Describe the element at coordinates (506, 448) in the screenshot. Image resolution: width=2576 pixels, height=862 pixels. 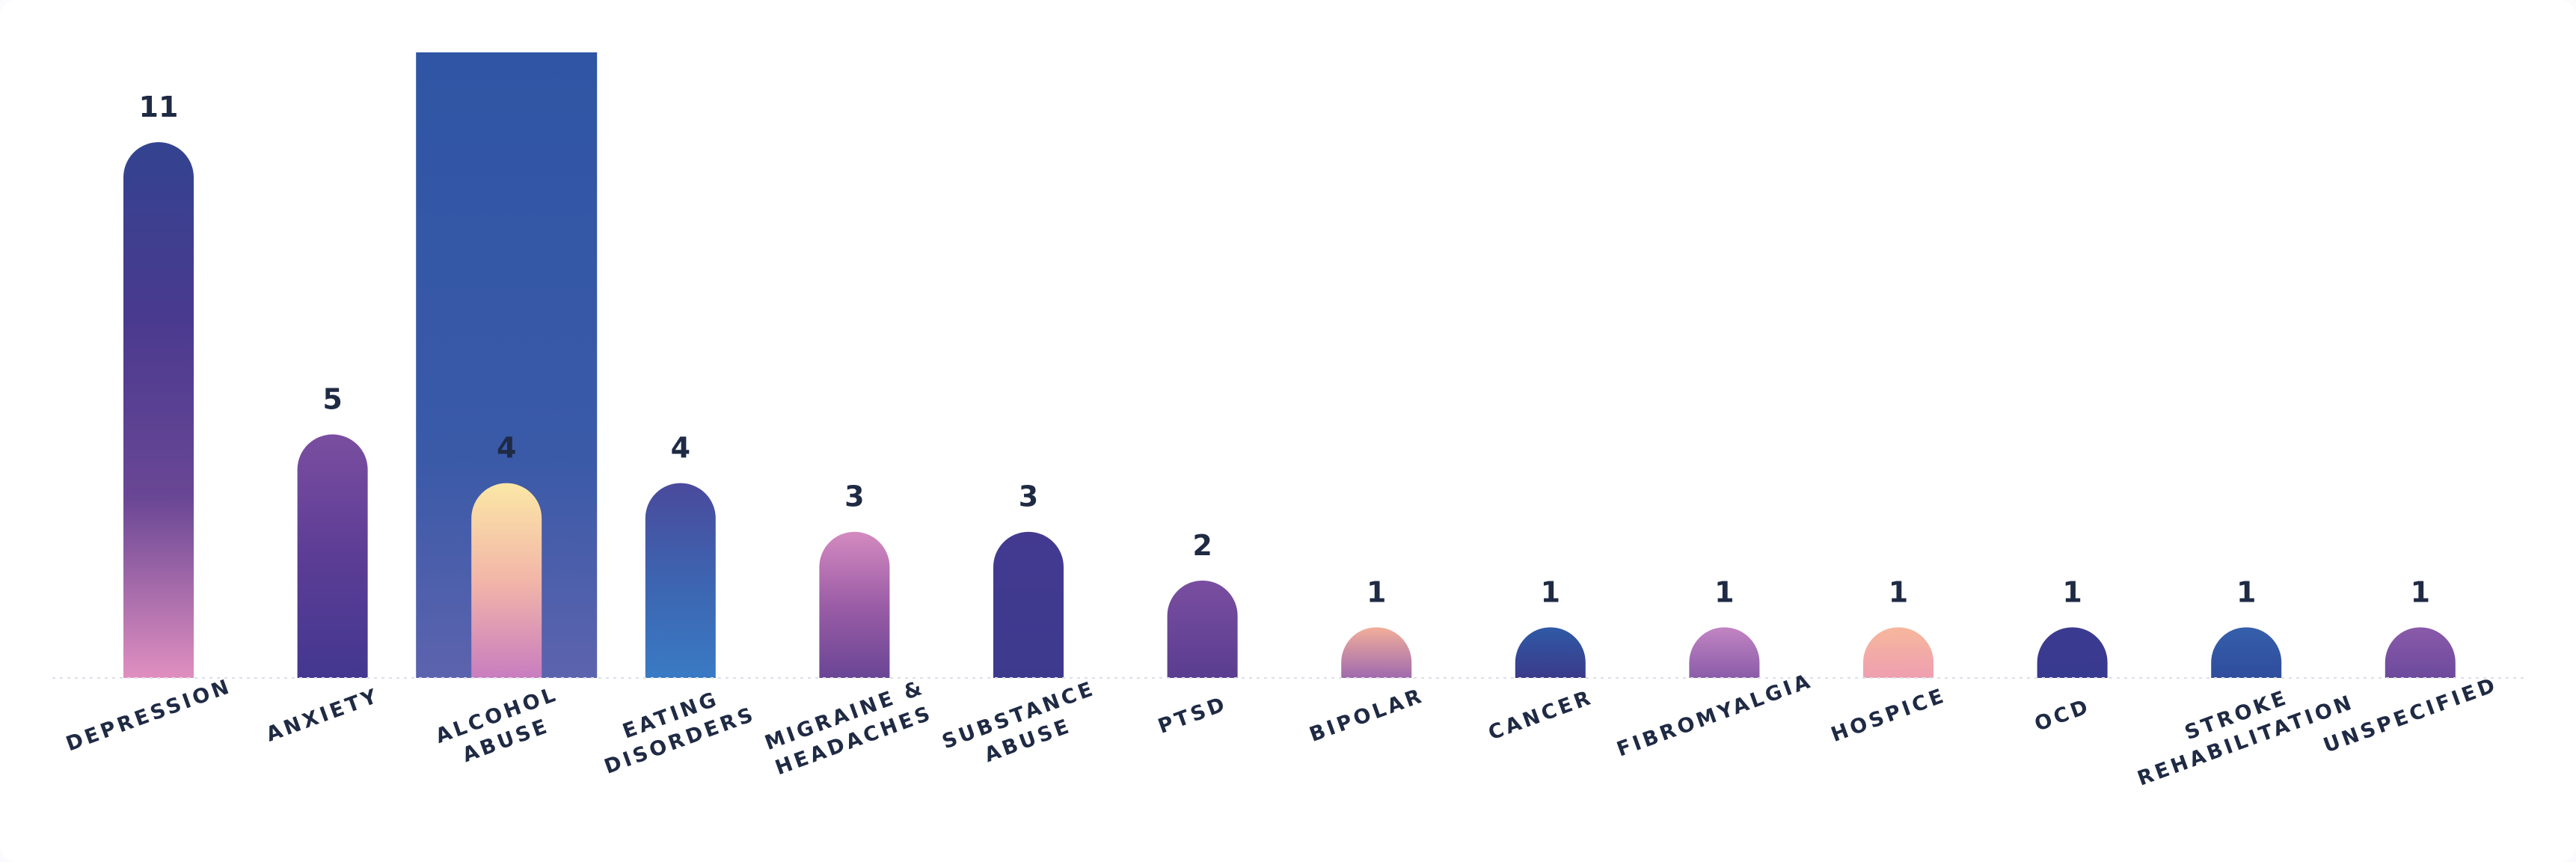
I see `value-label-alcohol-abuse: 4` at that location.